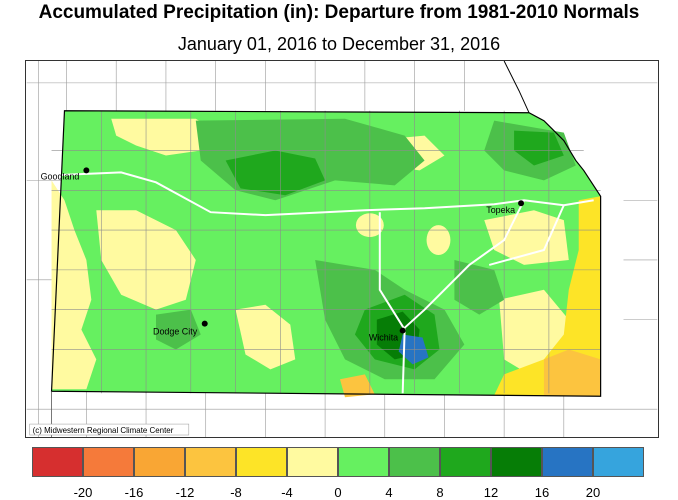 Image resolution: width=678 pixels, height=500 pixels. Describe the element at coordinates (339, 44) in the screenshot. I see `map-subtitle: January 01, 2016 to December 31, 2016` at that location.